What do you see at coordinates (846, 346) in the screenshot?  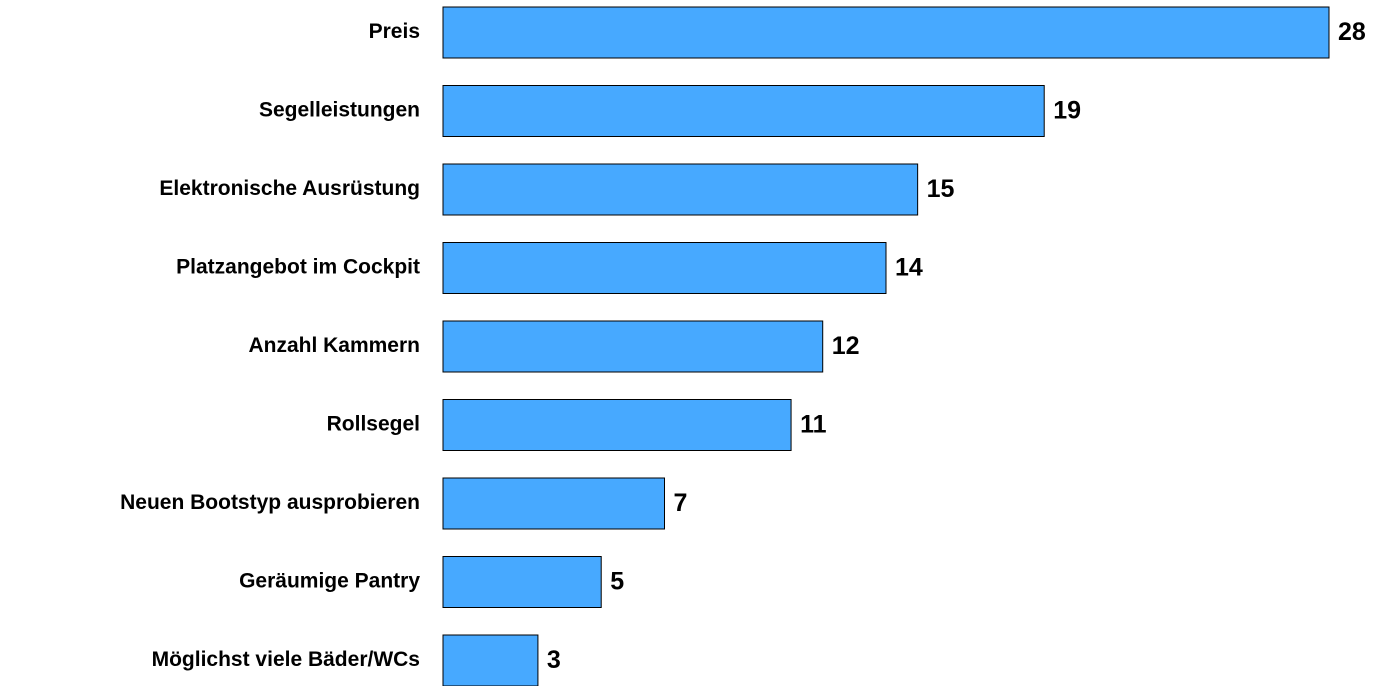 I see `value-label: 12` at bounding box center [846, 346].